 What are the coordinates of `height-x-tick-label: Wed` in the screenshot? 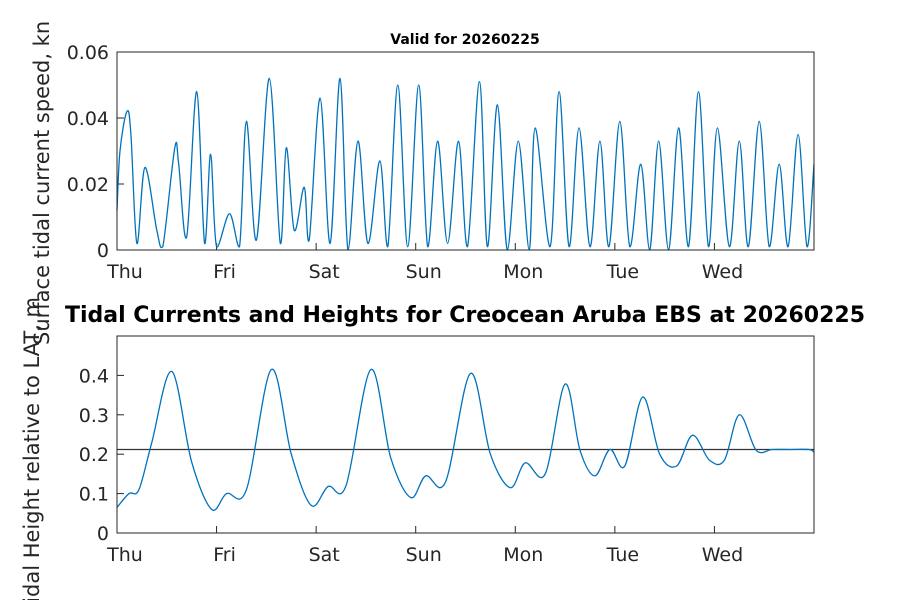 It's located at (722, 555).